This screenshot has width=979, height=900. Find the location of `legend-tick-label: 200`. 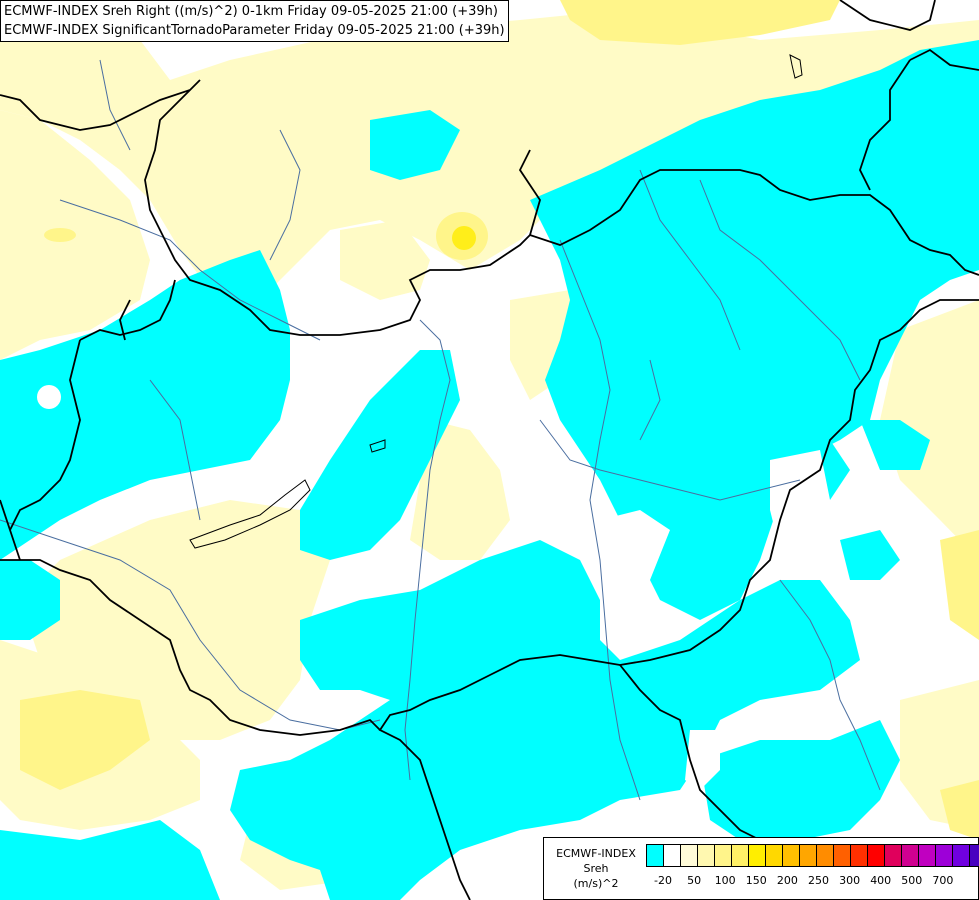

legend-tick-label: 200 is located at coordinates (787, 880).